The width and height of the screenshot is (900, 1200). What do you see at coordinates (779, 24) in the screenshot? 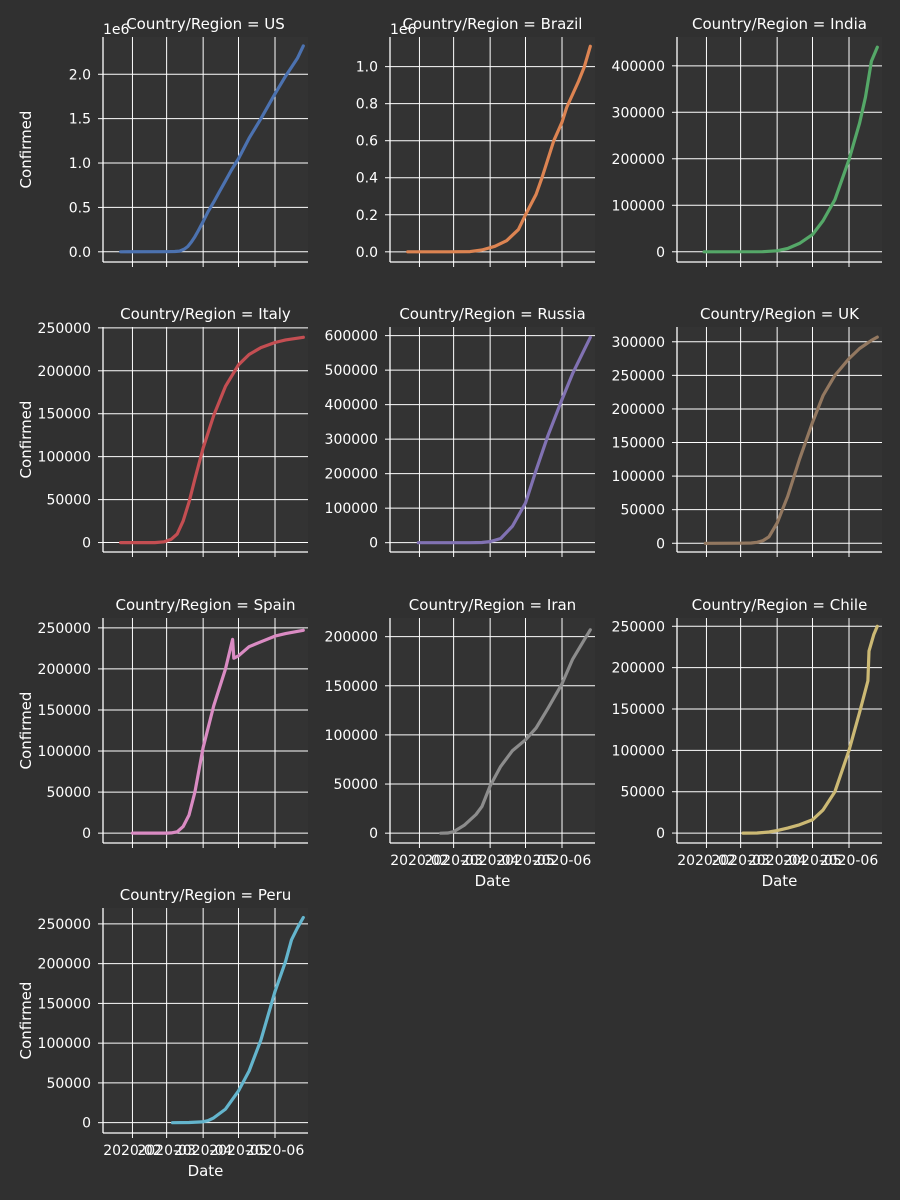
I see `panel-title: Country/Region = India` at bounding box center [779, 24].